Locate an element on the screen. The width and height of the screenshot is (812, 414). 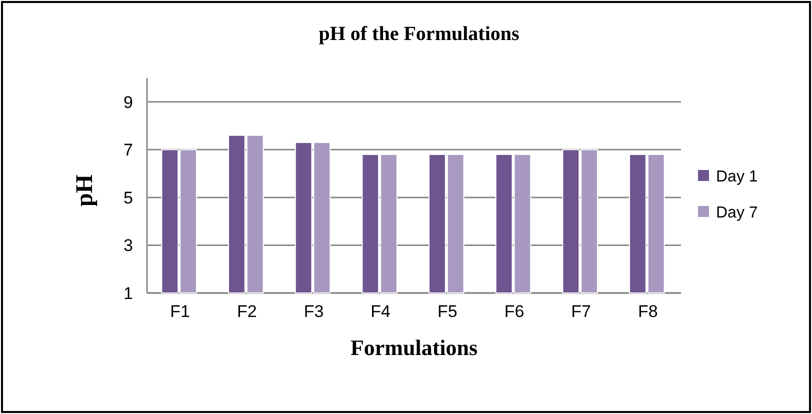
x-tick-label: F3 is located at coordinates (314, 311).